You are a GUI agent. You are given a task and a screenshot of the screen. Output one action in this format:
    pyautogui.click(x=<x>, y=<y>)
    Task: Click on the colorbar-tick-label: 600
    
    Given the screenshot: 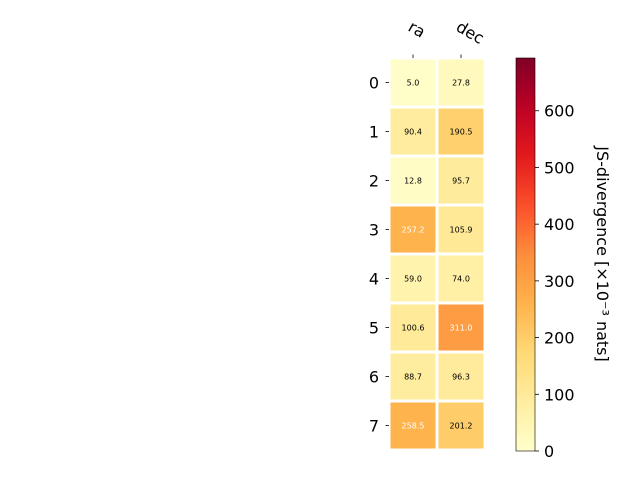 What is the action you would take?
    pyautogui.click(x=559, y=111)
    